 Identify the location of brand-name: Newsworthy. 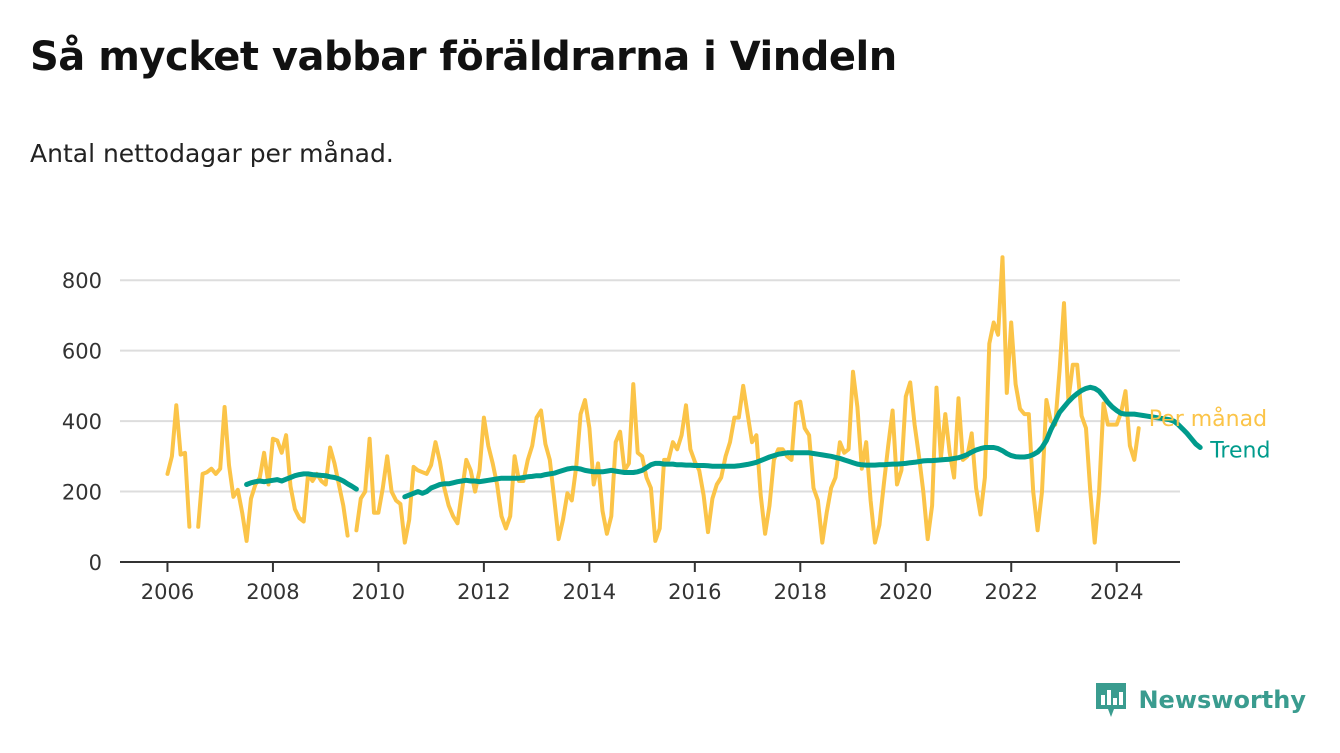
(1222, 700).